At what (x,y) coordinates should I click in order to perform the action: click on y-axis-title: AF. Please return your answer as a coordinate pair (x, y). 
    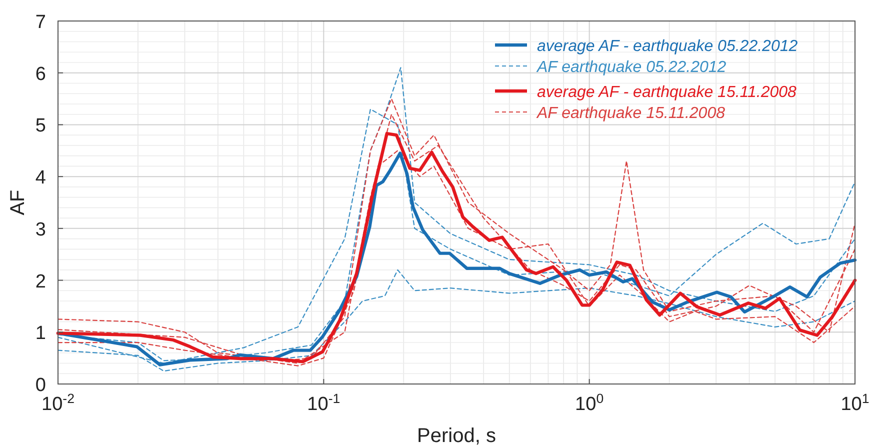
    Looking at the image, I should click on (18, 203).